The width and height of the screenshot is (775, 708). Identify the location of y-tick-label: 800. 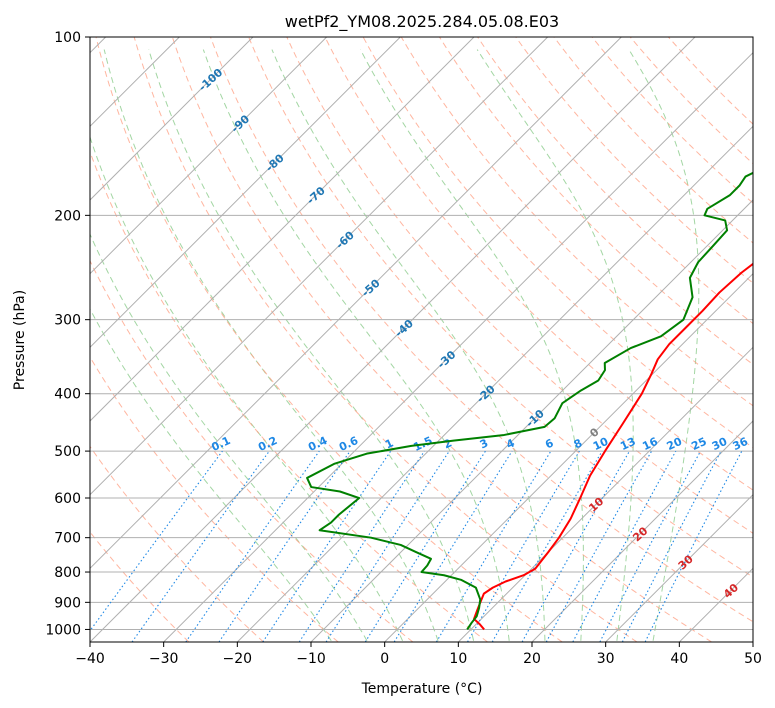
(67, 573).